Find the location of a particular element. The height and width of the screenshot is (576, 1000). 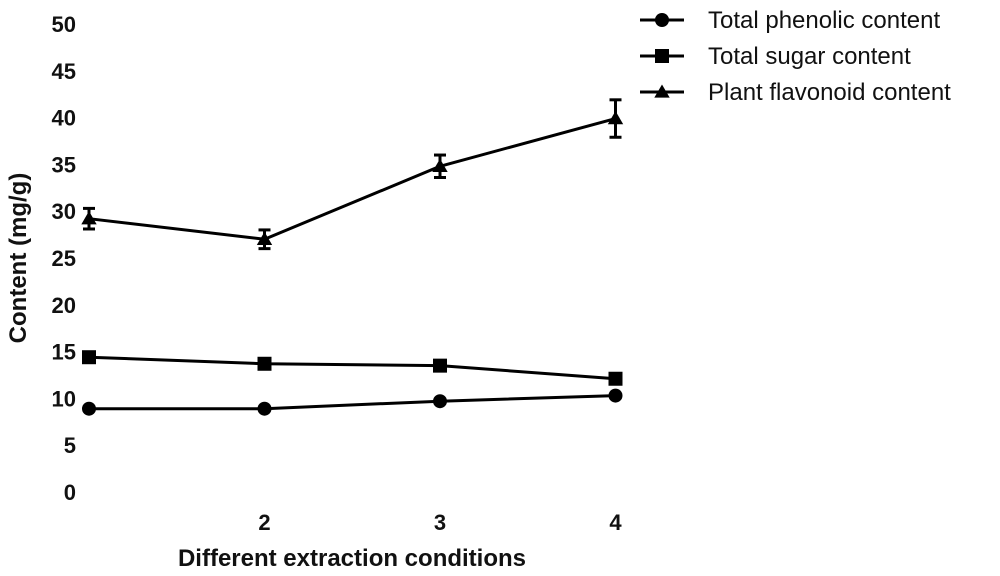

y-tick-label: 35 is located at coordinates (64, 164).